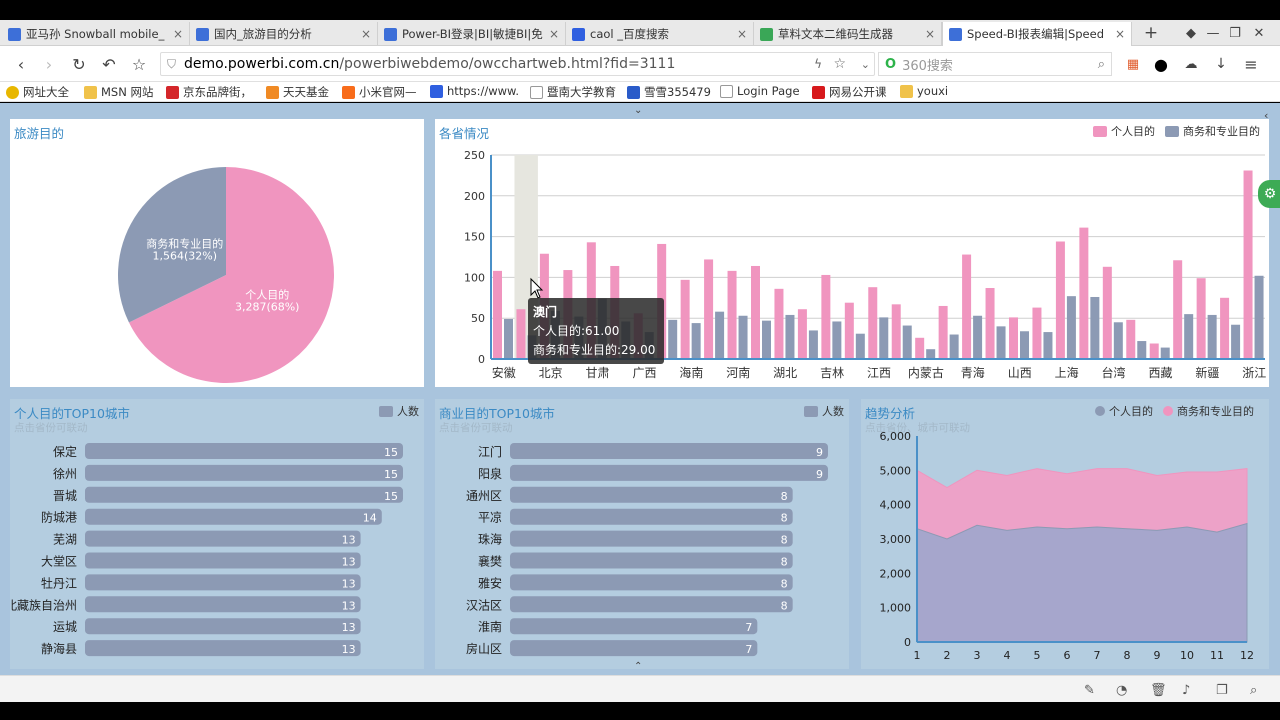 Image resolution: width=1280 pixels, height=720 pixels. What do you see at coordinates (1259, 33) in the screenshot?
I see `window-close-icon: ✕` at bounding box center [1259, 33].